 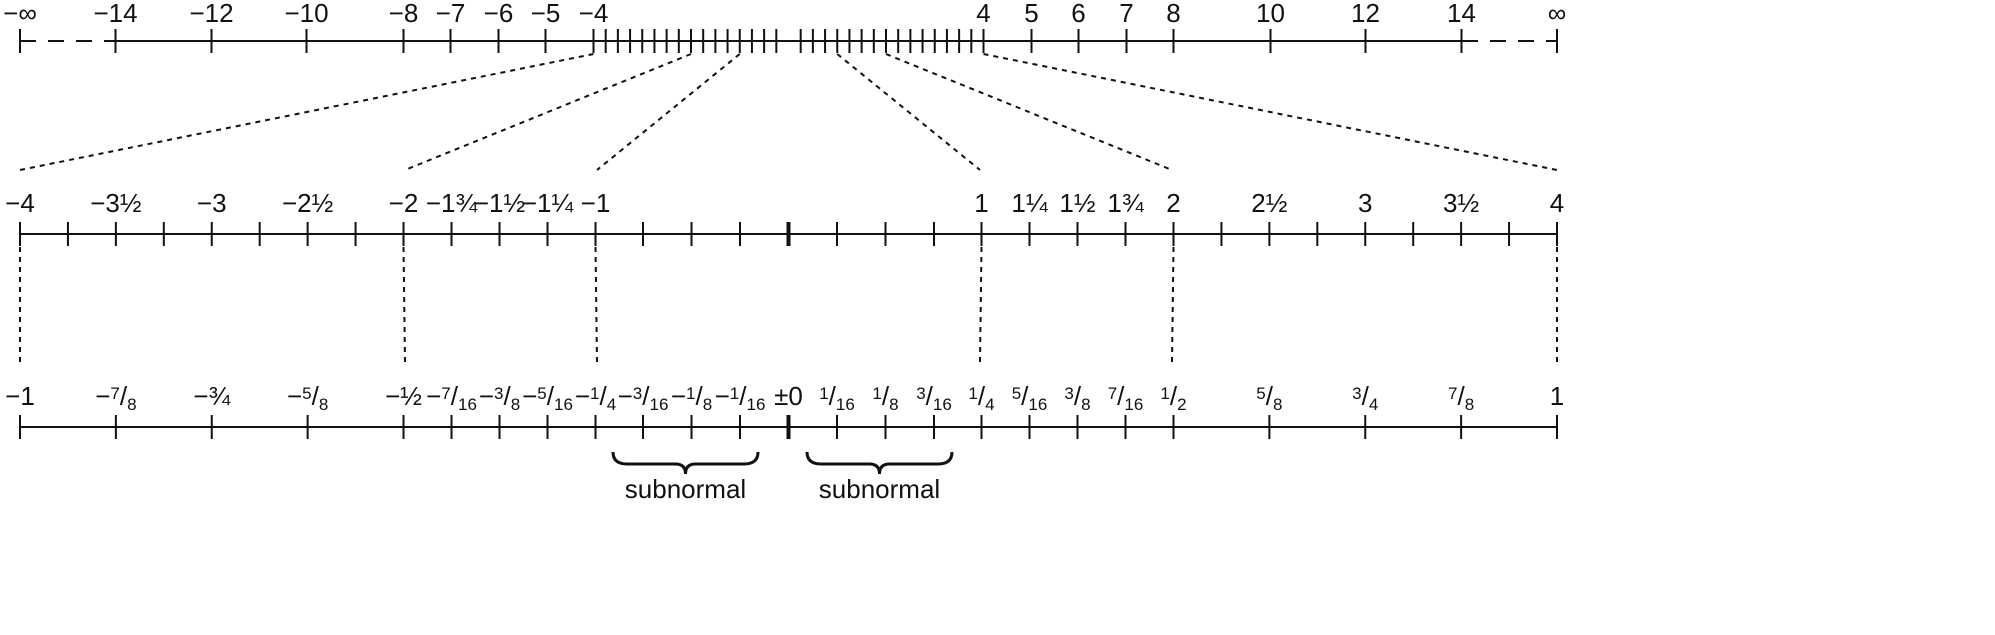 What do you see at coordinates (594, 14) in the screenshot?
I see `tick-label-top: −4` at bounding box center [594, 14].